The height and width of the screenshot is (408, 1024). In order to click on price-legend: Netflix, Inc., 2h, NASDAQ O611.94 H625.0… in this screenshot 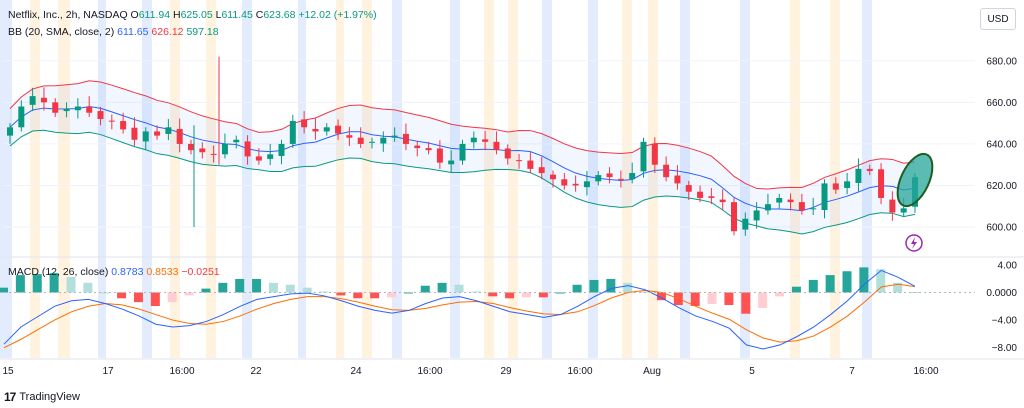, I will do `click(192, 15)`.